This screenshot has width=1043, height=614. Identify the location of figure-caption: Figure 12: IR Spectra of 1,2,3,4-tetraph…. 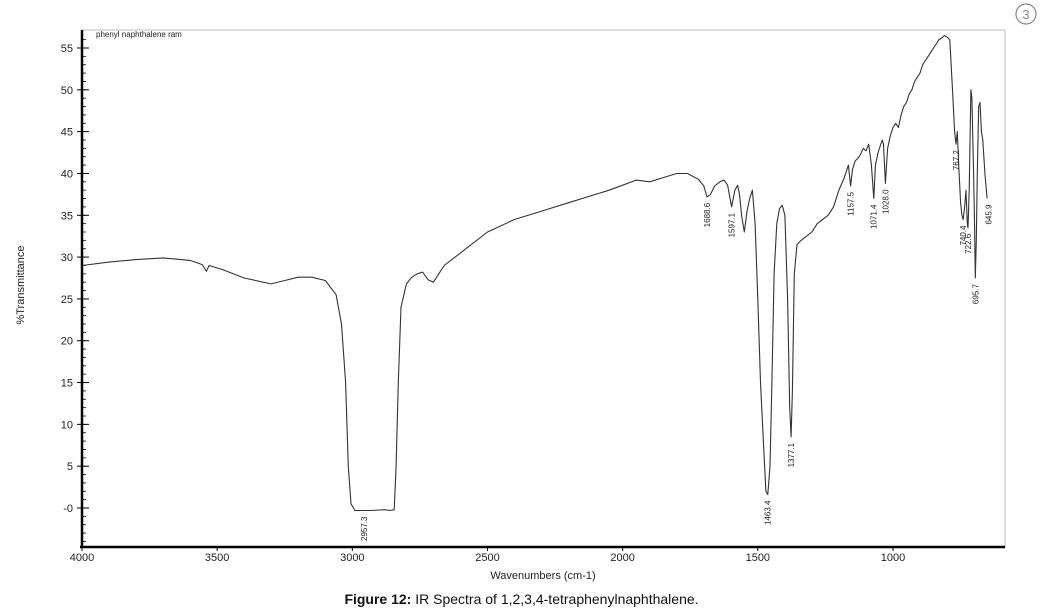
(521, 599).